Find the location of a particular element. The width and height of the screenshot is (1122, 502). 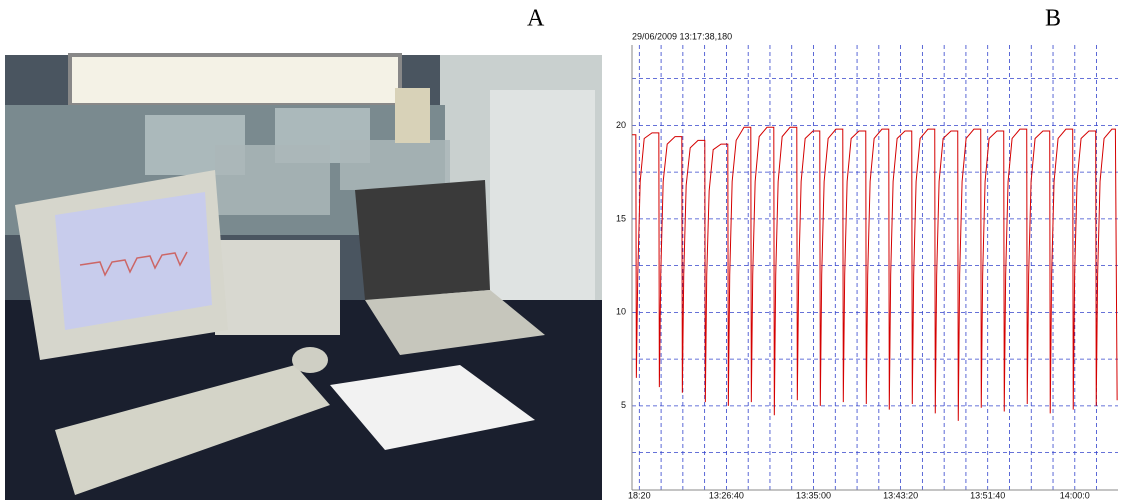

y-tick-label: 5 is located at coordinates (623, 405).